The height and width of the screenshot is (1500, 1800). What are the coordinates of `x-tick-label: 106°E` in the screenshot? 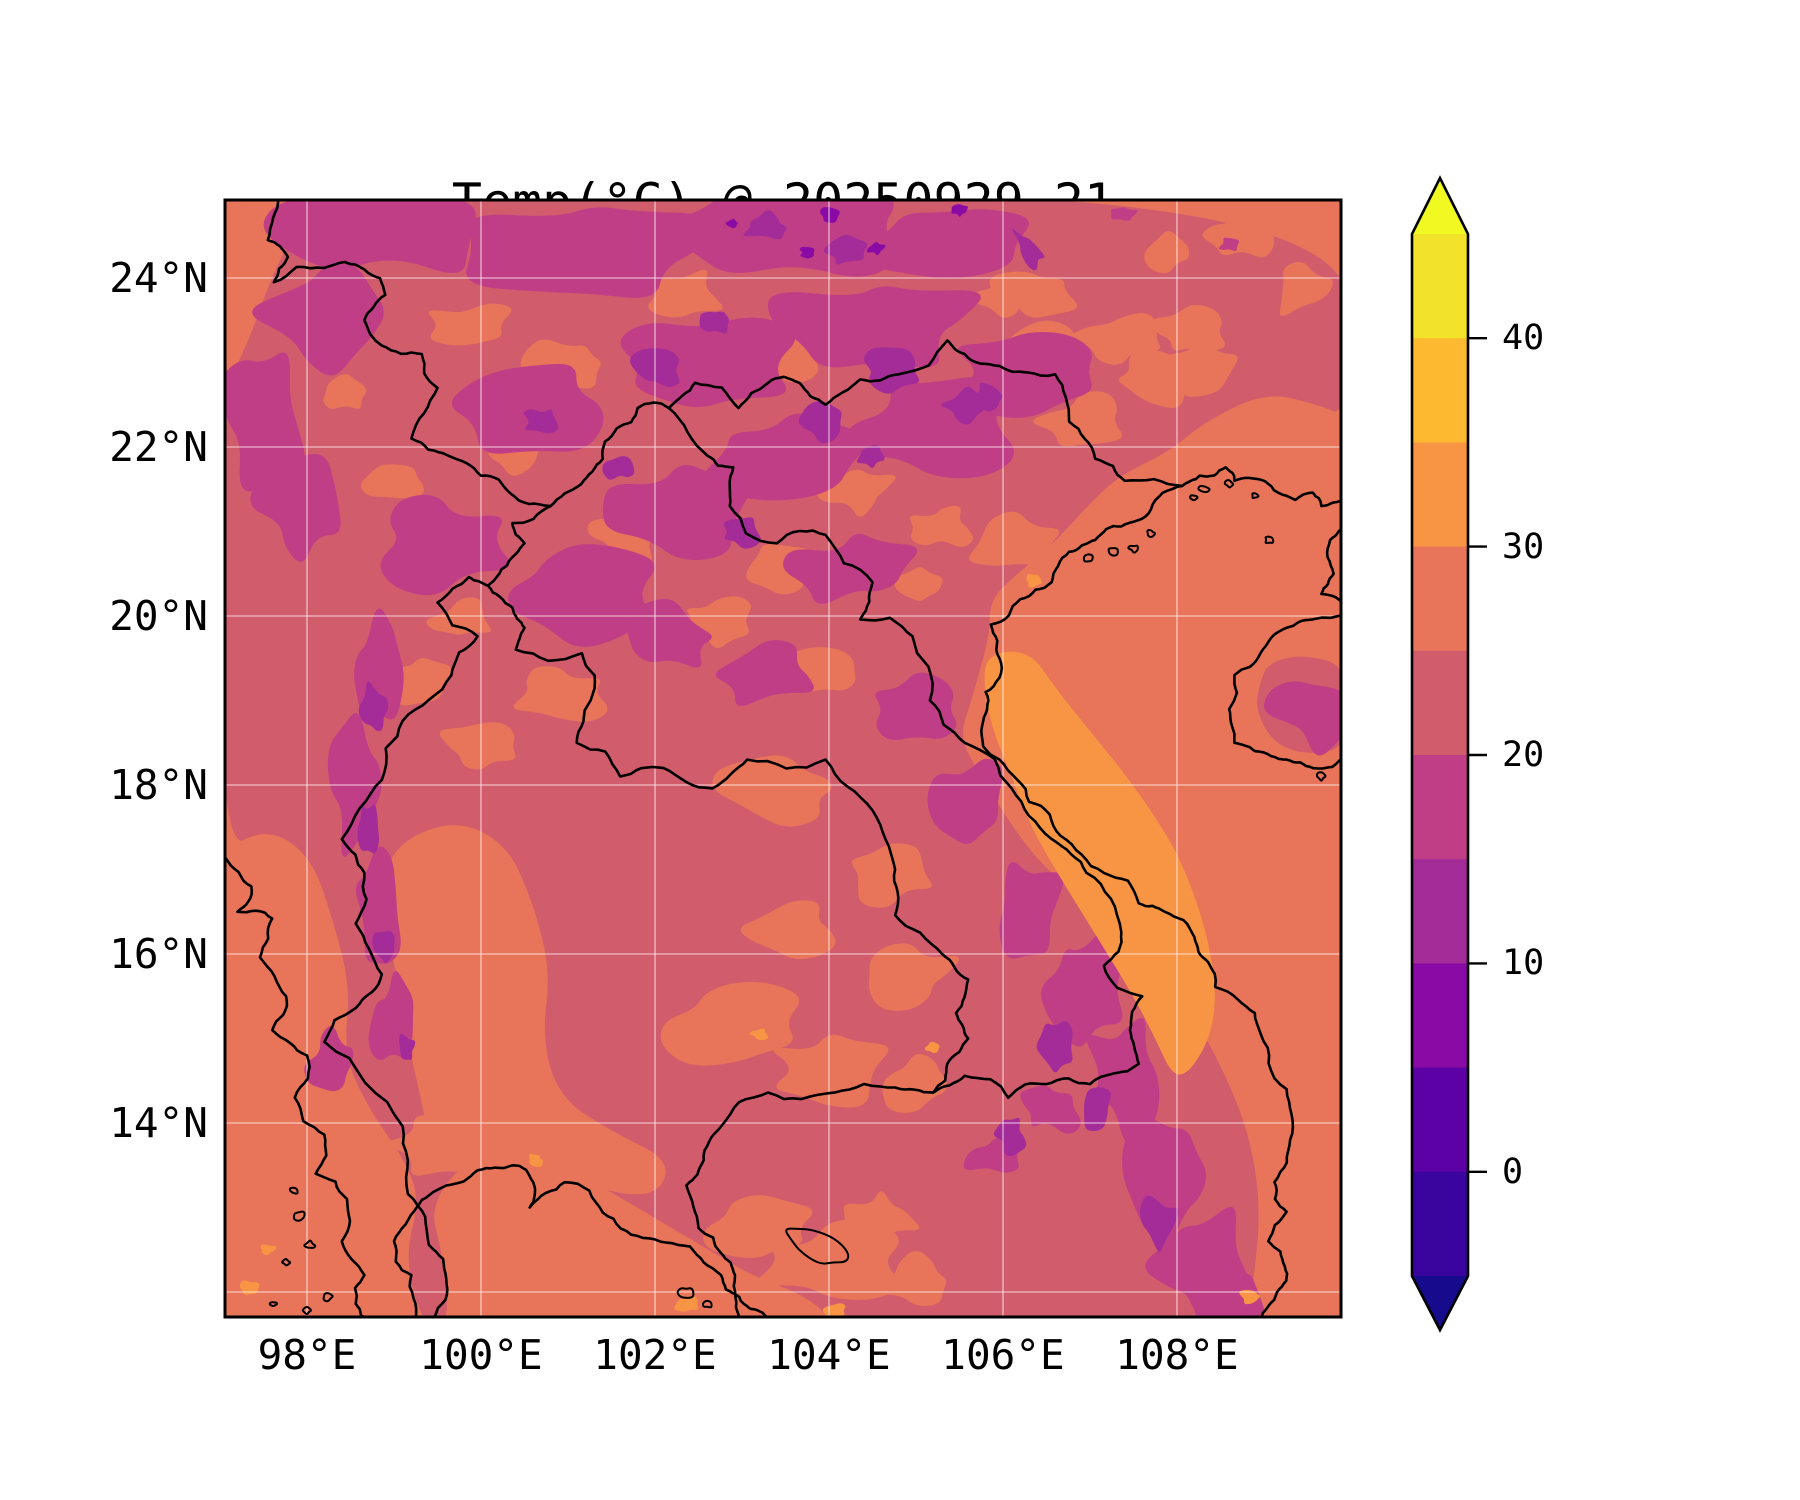 It's located at (1003, 1355).